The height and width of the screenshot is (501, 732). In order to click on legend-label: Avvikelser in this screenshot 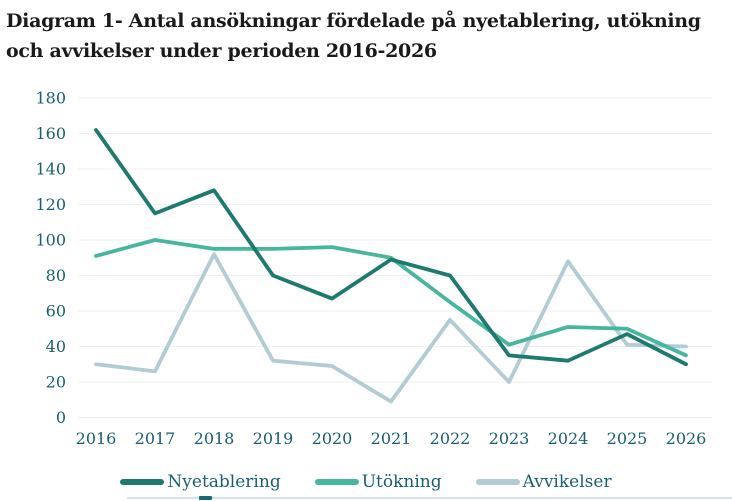, I will do `click(567, 482)`.